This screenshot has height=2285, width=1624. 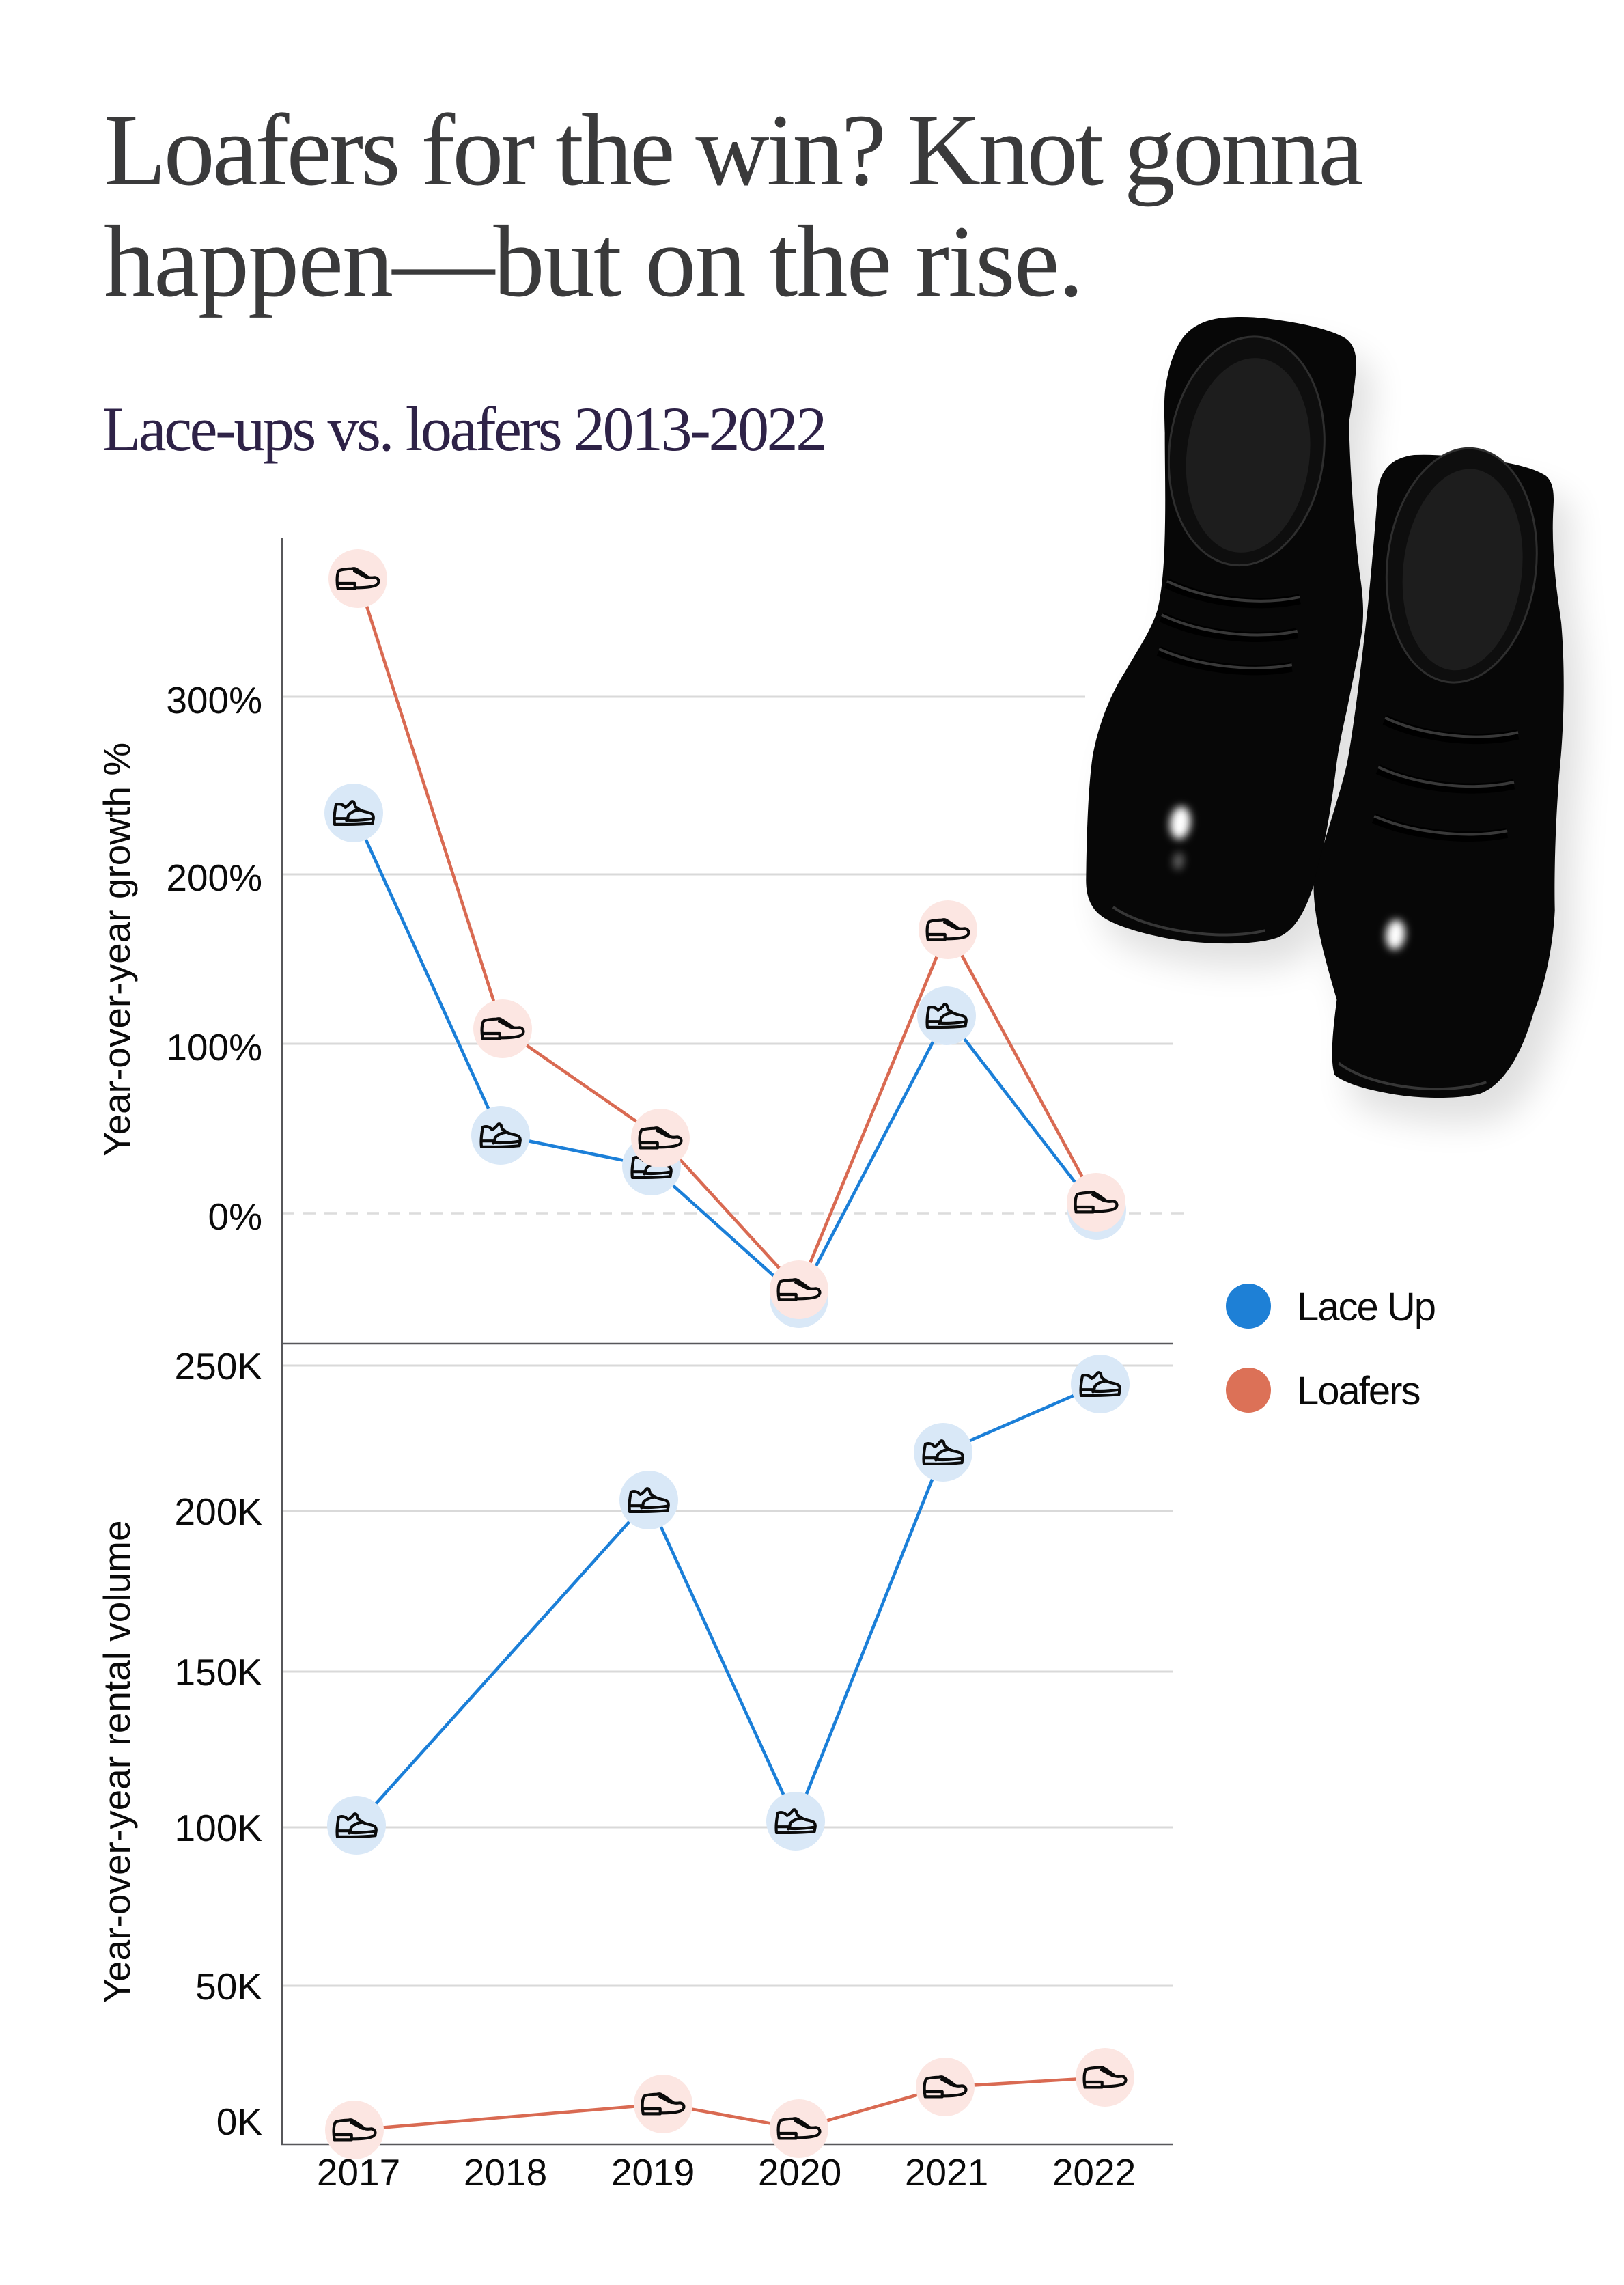 What do you see at coordinates (505, 2172) in the screenshot?
I see `svg-text: 2018` at bounding box center [505, 2172].